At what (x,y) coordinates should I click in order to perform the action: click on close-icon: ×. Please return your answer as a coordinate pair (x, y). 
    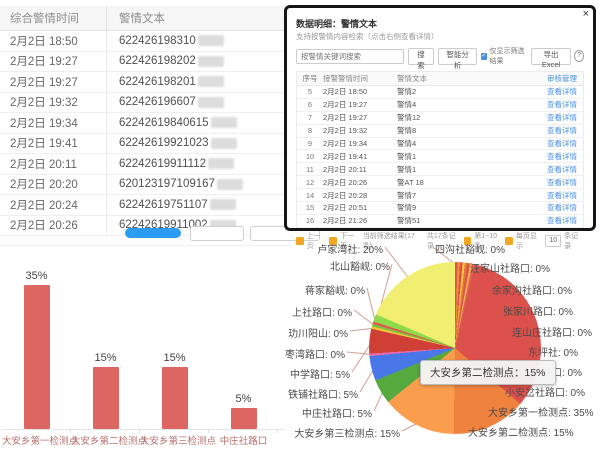
    Looking at the image, I should click on (585, 14).